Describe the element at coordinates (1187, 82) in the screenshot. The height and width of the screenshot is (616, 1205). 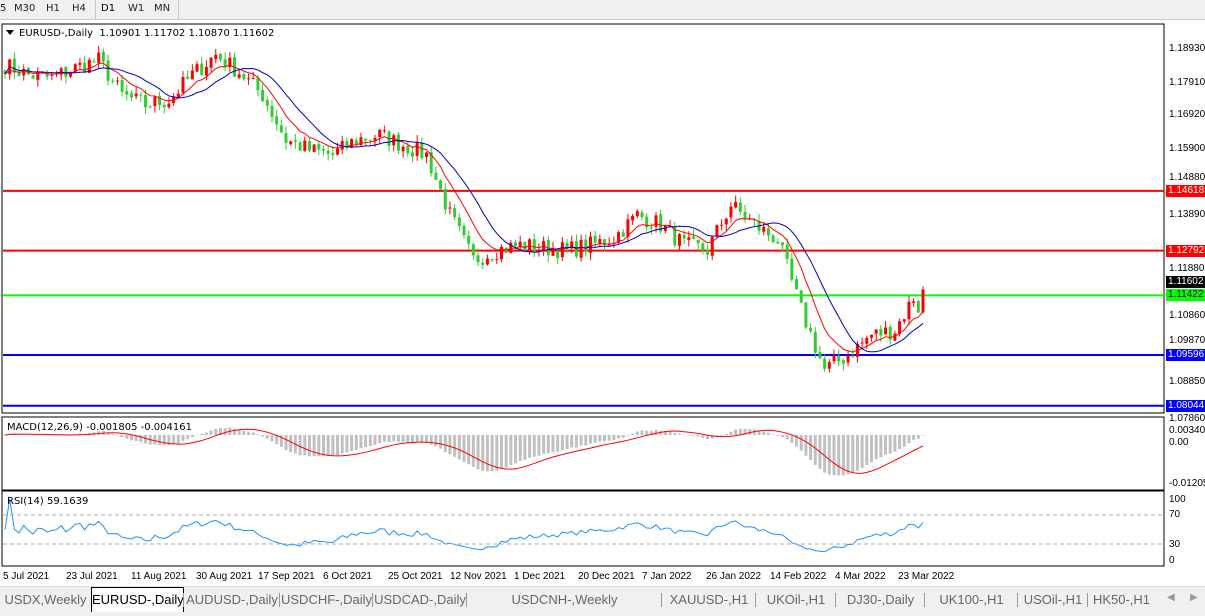
I see `price-tick: 1.17910` at that location.